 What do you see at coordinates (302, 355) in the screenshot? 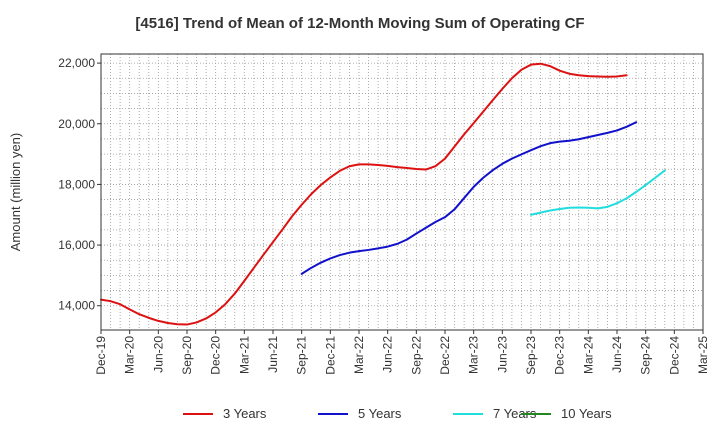
I see `x-tick-label: Sep-21` at bounding box center [302, 355].